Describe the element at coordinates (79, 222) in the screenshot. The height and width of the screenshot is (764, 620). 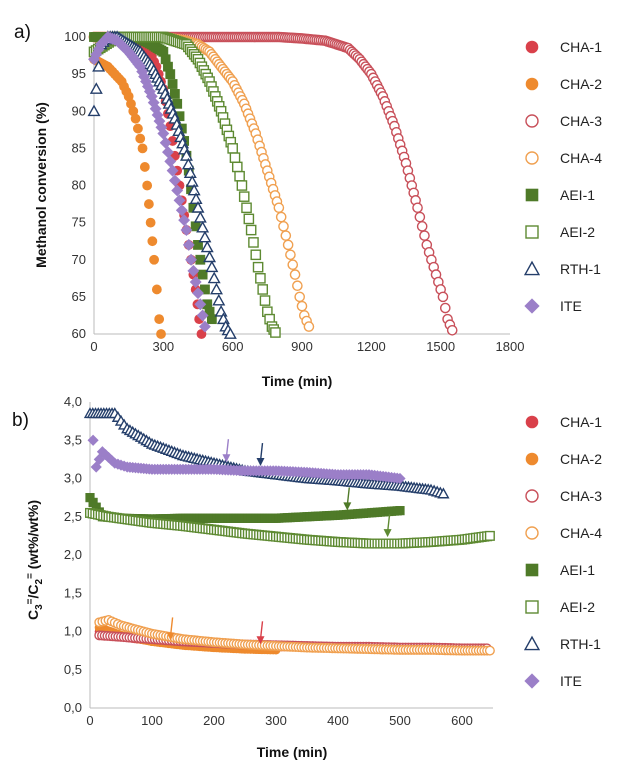
I see `y-tick-label: 75` at that location.